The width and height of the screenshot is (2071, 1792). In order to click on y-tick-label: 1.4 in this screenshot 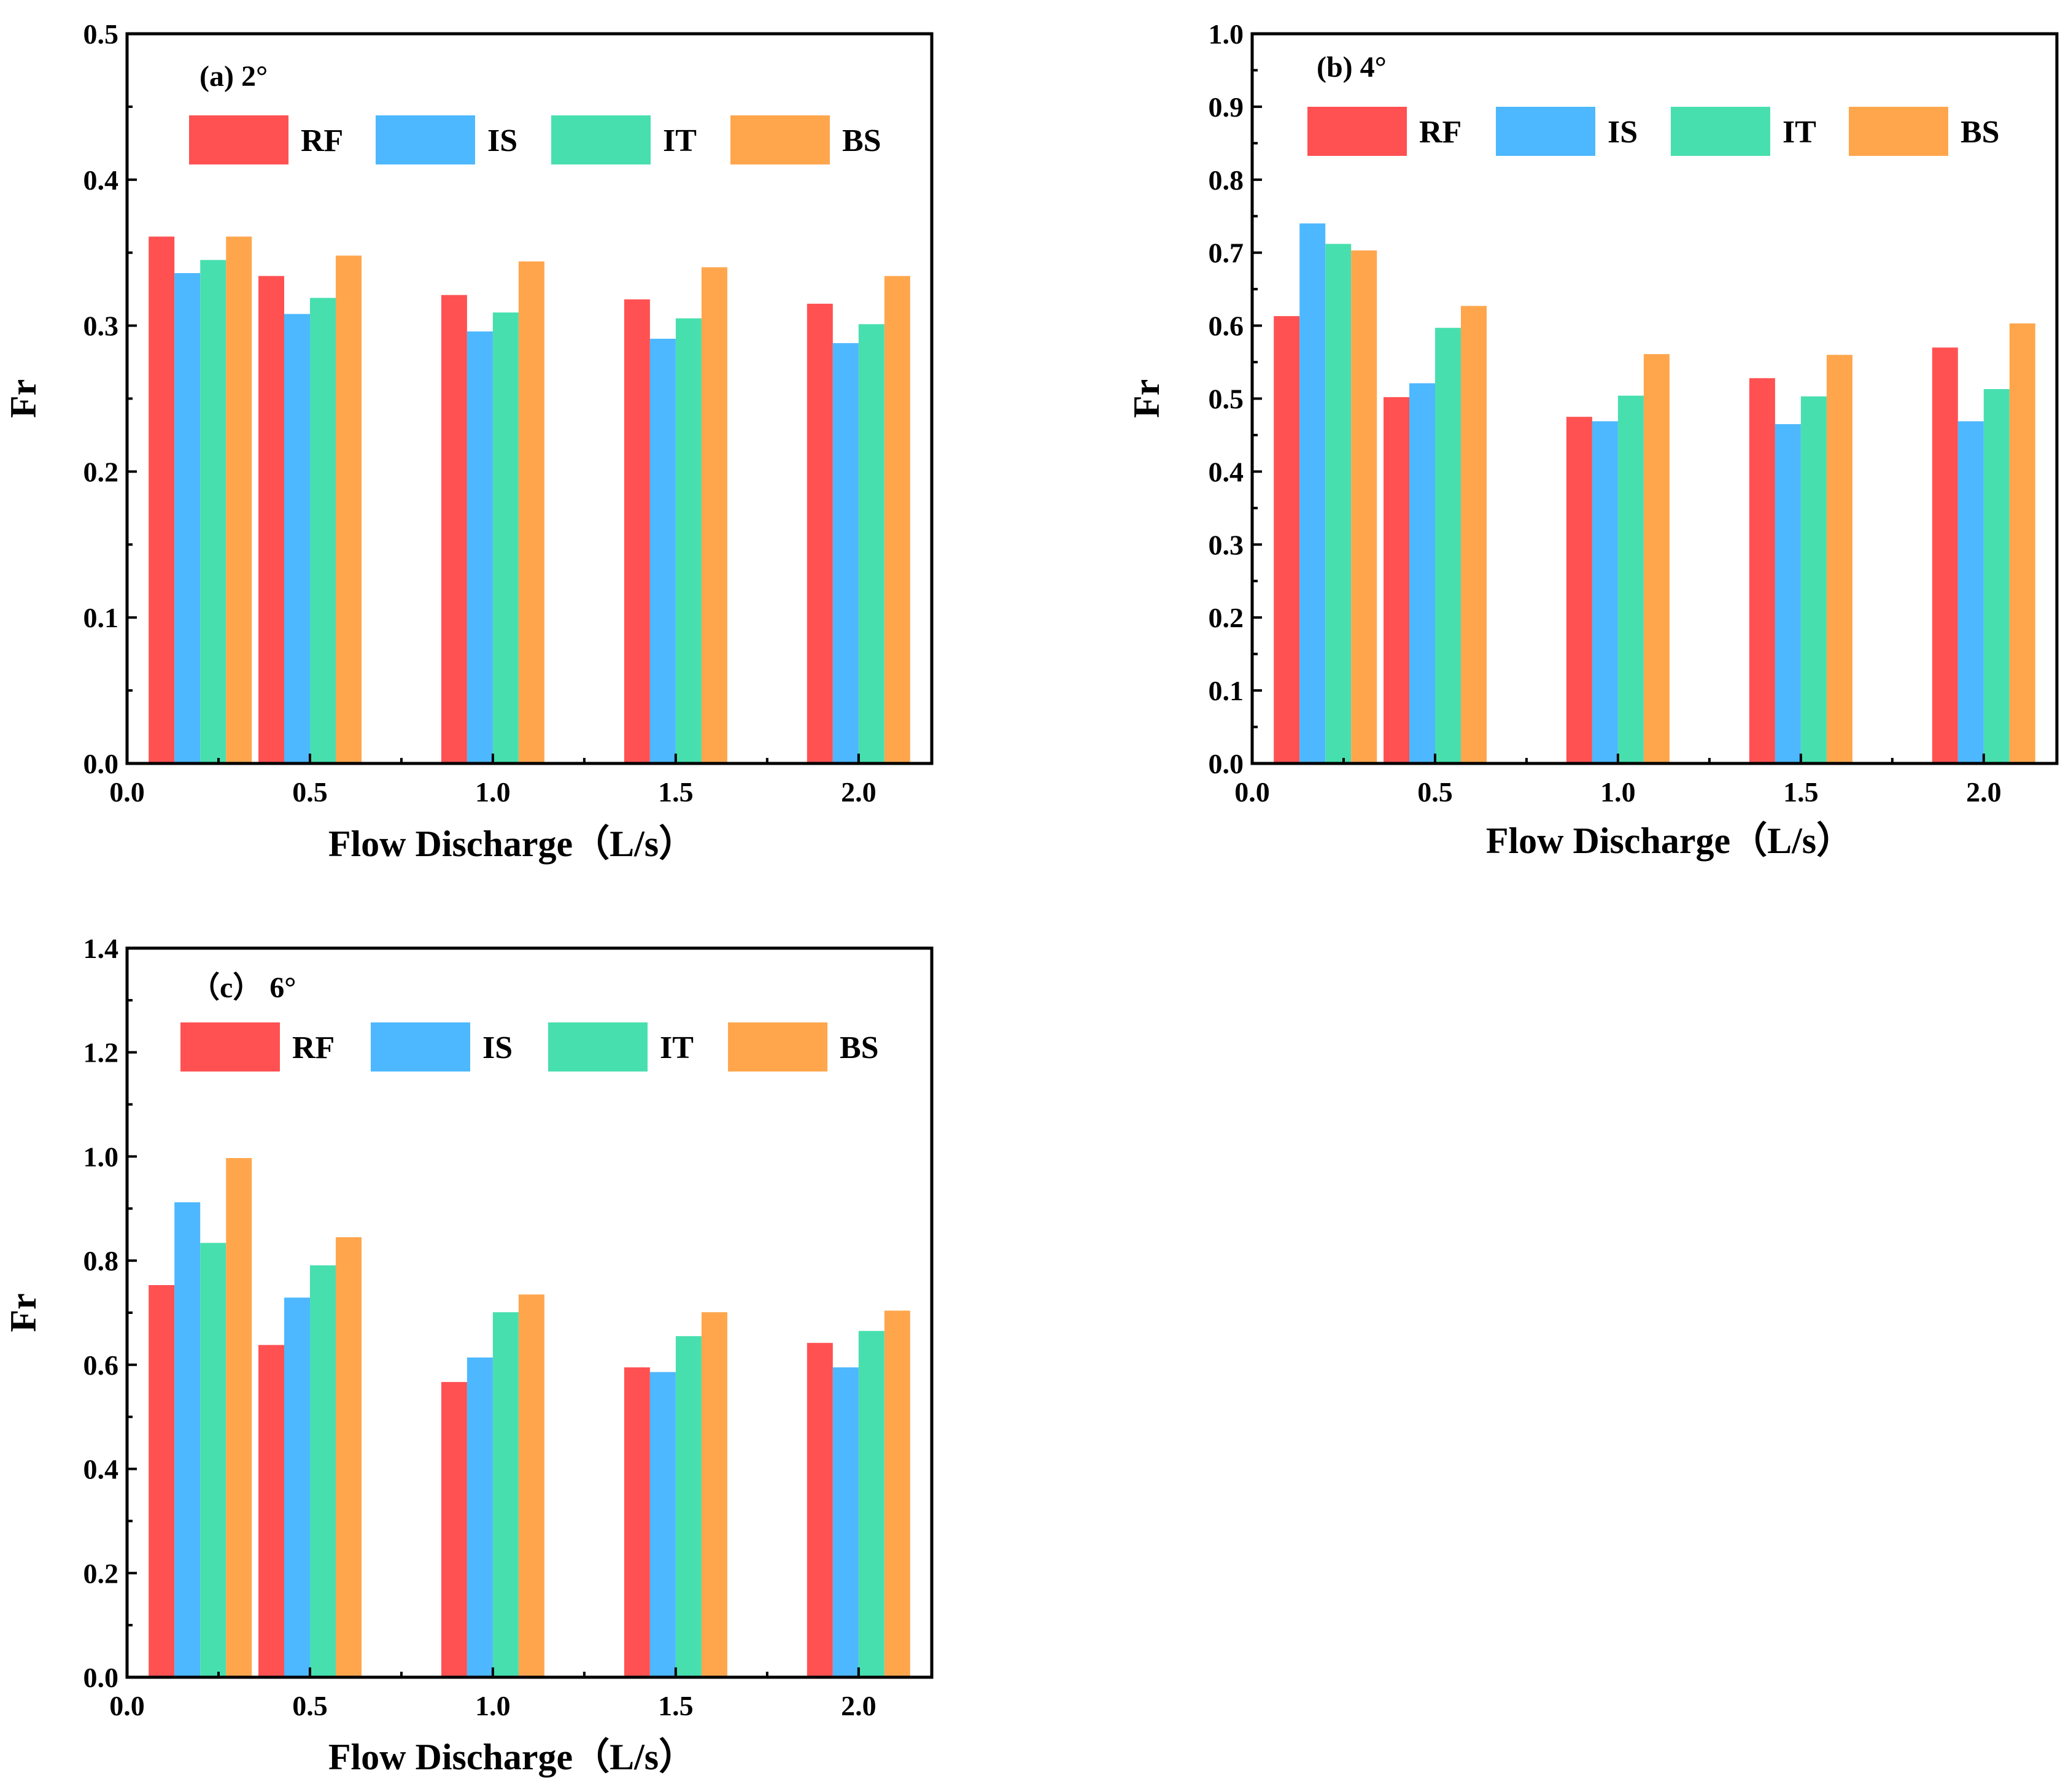, I will do `click(101, 948)`.